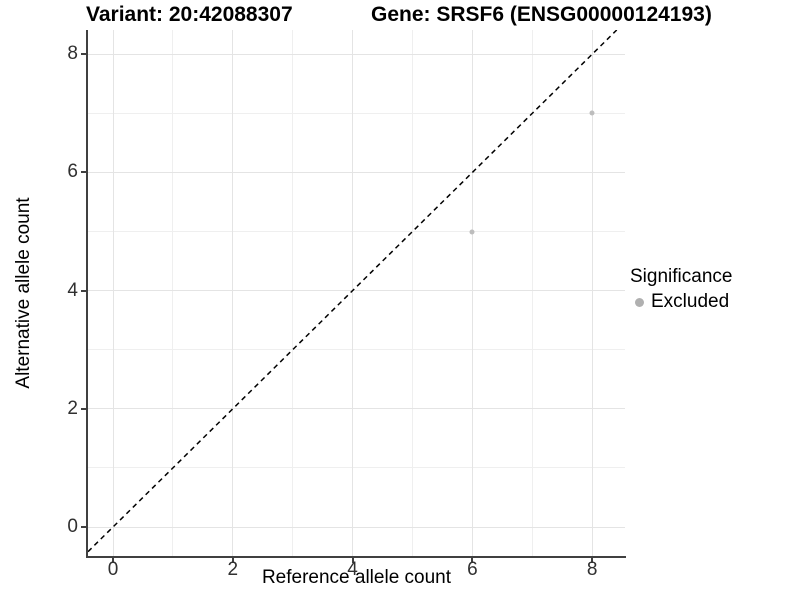 Image resolution: width=800 pixels, height=600 pixels. I want to click on y-tick-label: 8, so click(72, 54).